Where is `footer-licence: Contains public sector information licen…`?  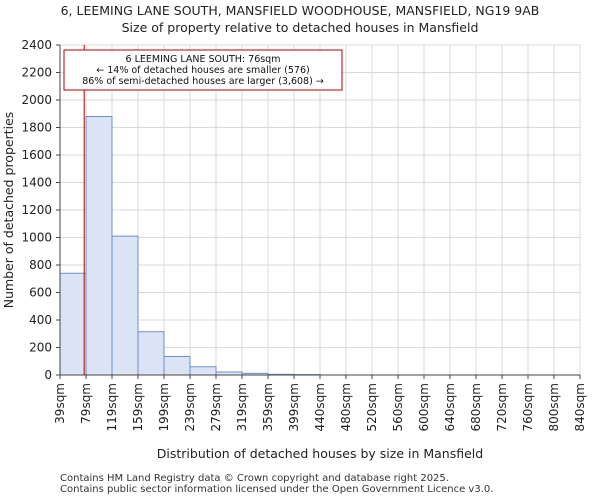 footer-licence: Contains public sector information licen… is located at coordinates (277, 489).